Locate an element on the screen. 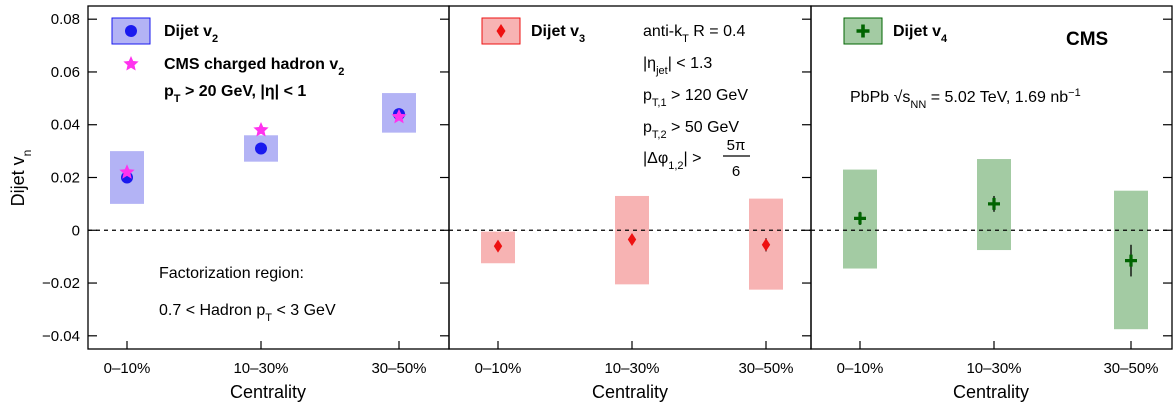 This screenshot has height=410, width=1176. y-tick-label: −0.02 is located at coordinates (61, 283).